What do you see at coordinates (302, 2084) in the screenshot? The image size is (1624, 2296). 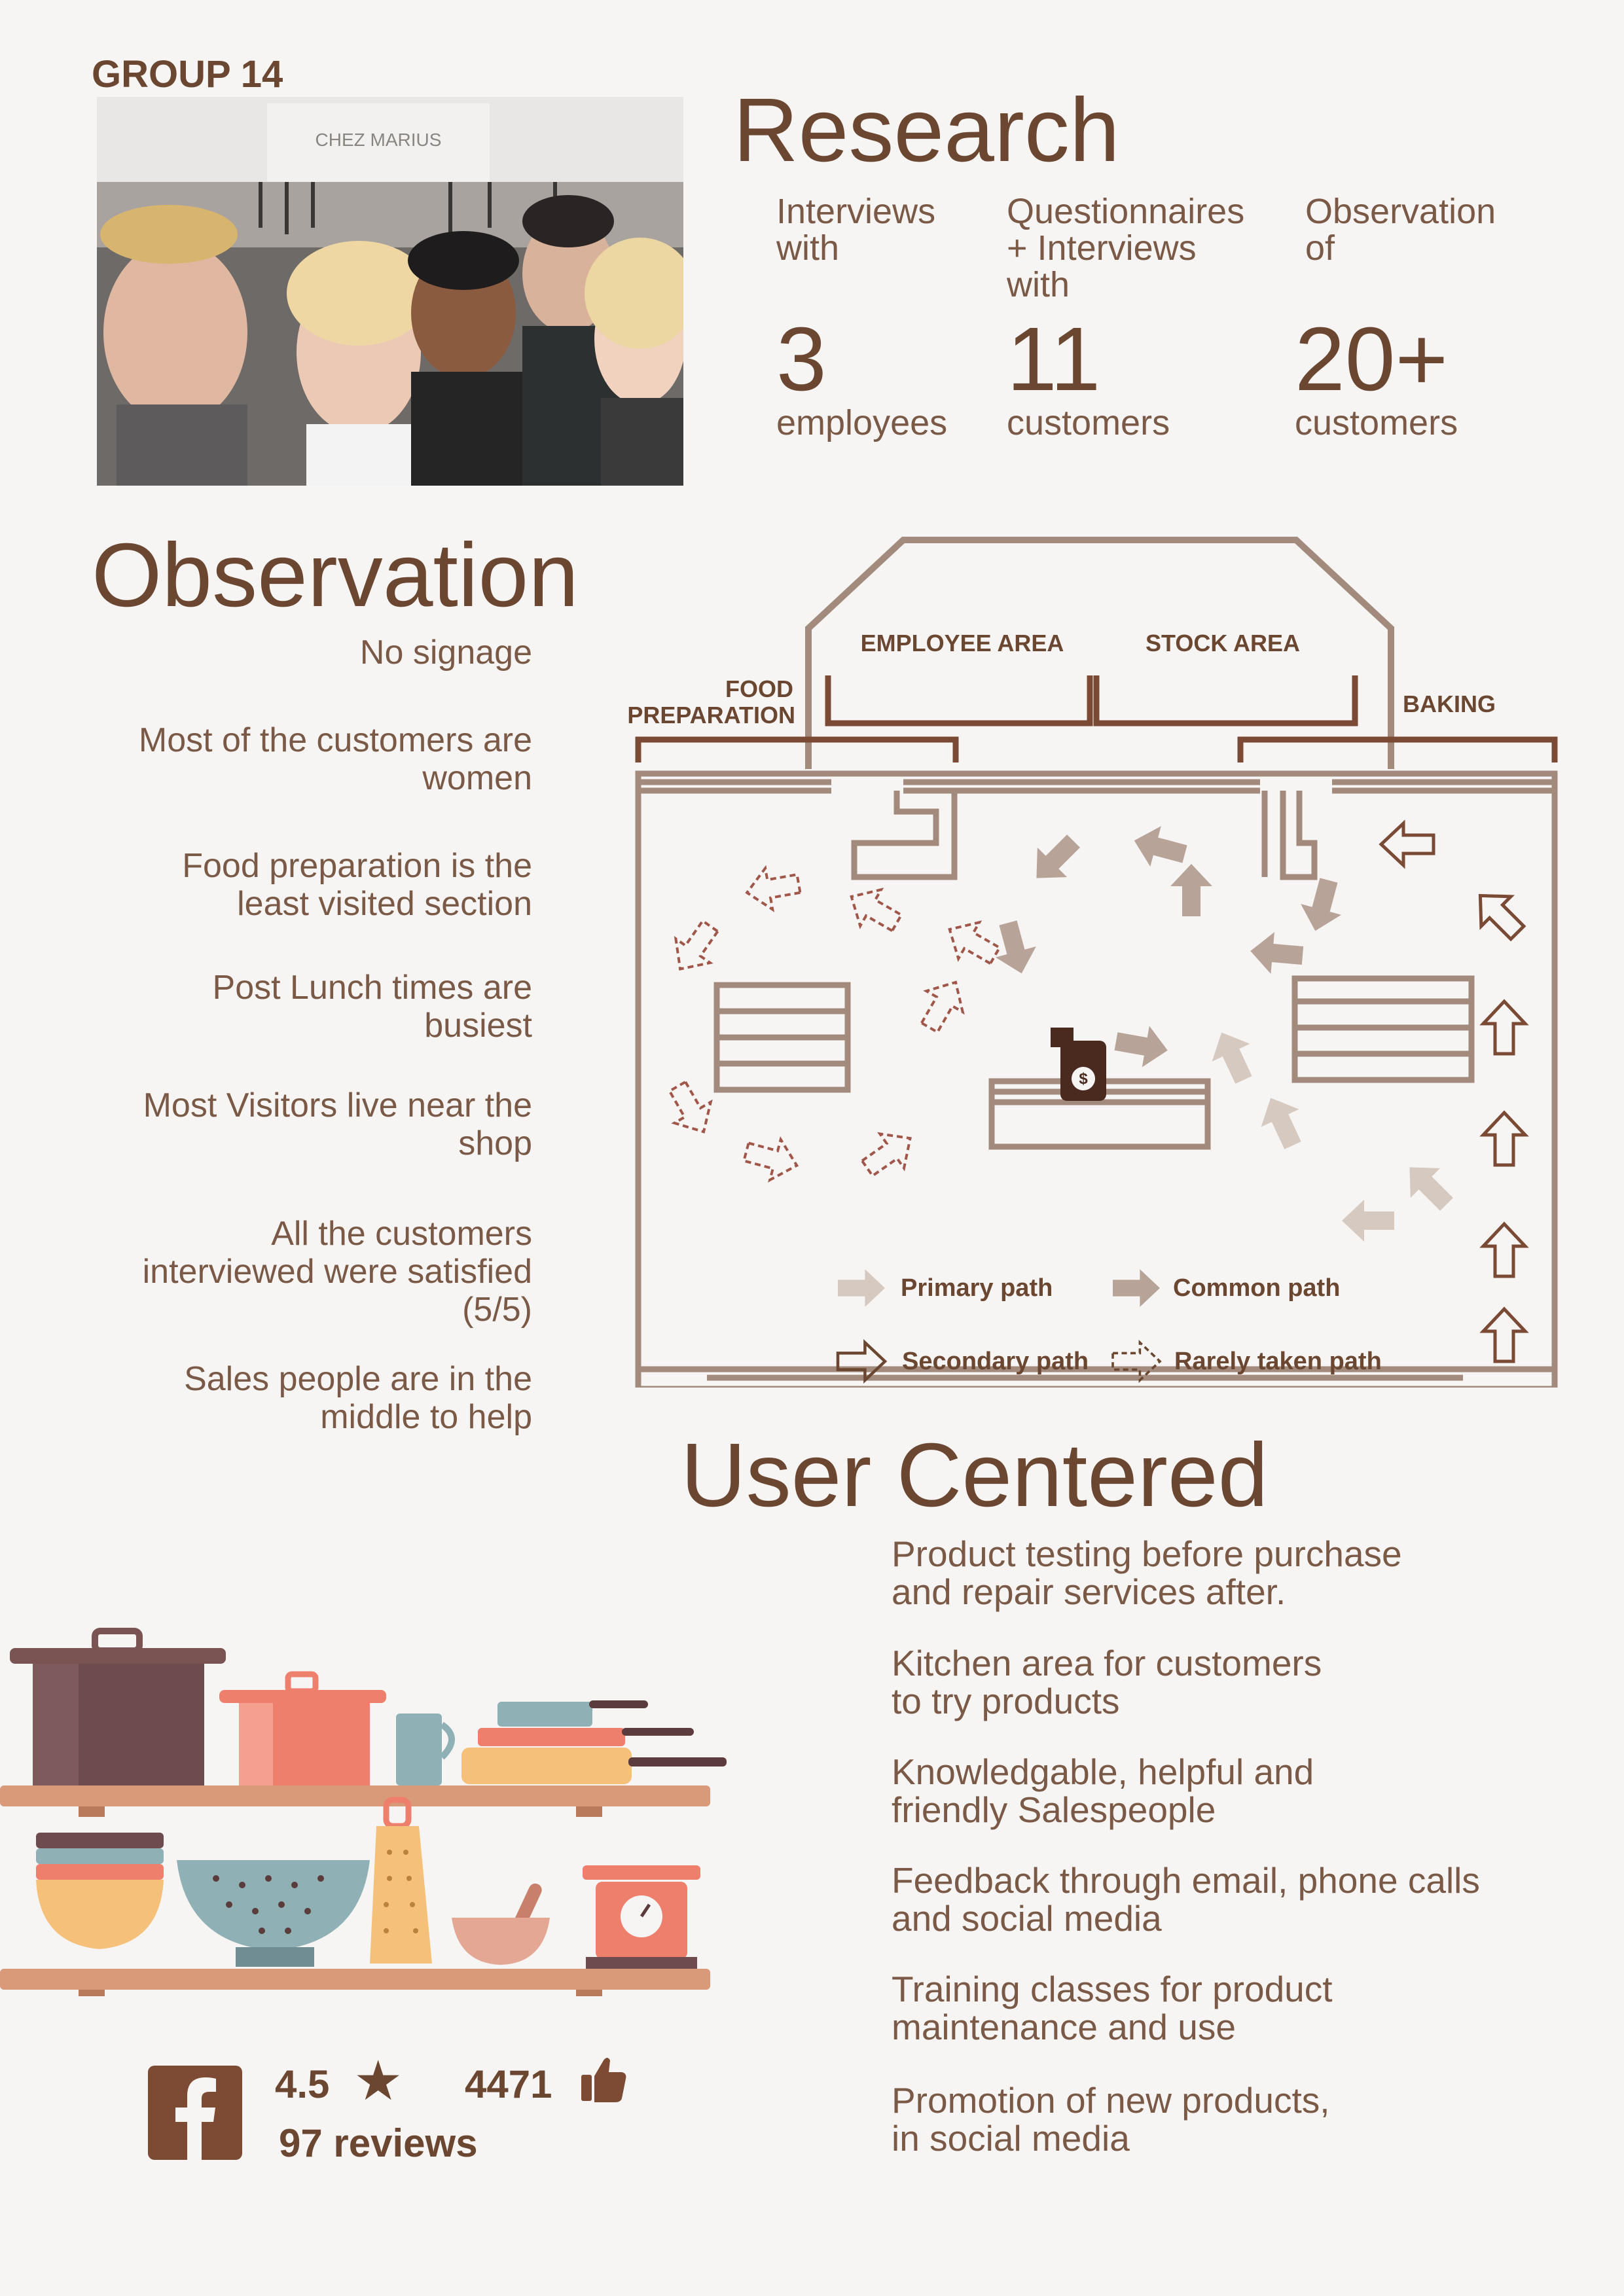 I see `facebook-rating: 4.5` at bounding box center [302, 2084].